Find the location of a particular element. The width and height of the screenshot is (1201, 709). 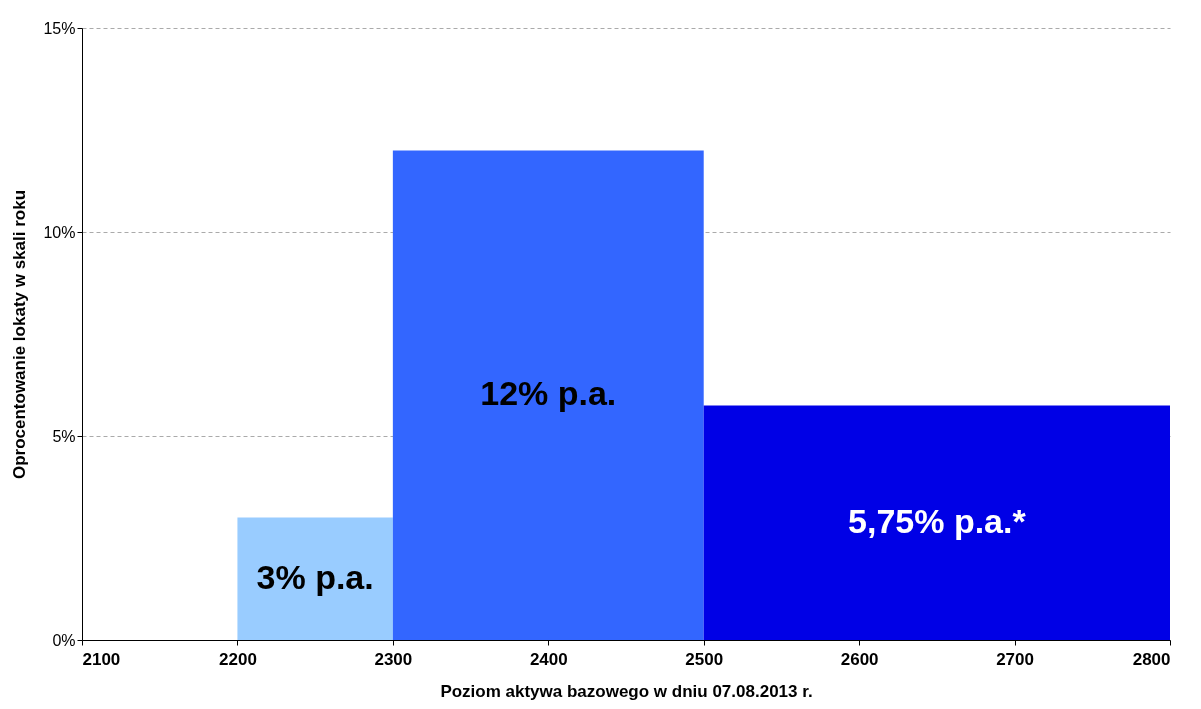

data-label: 5,75% p.a.* is located at coordinates (937, 520).